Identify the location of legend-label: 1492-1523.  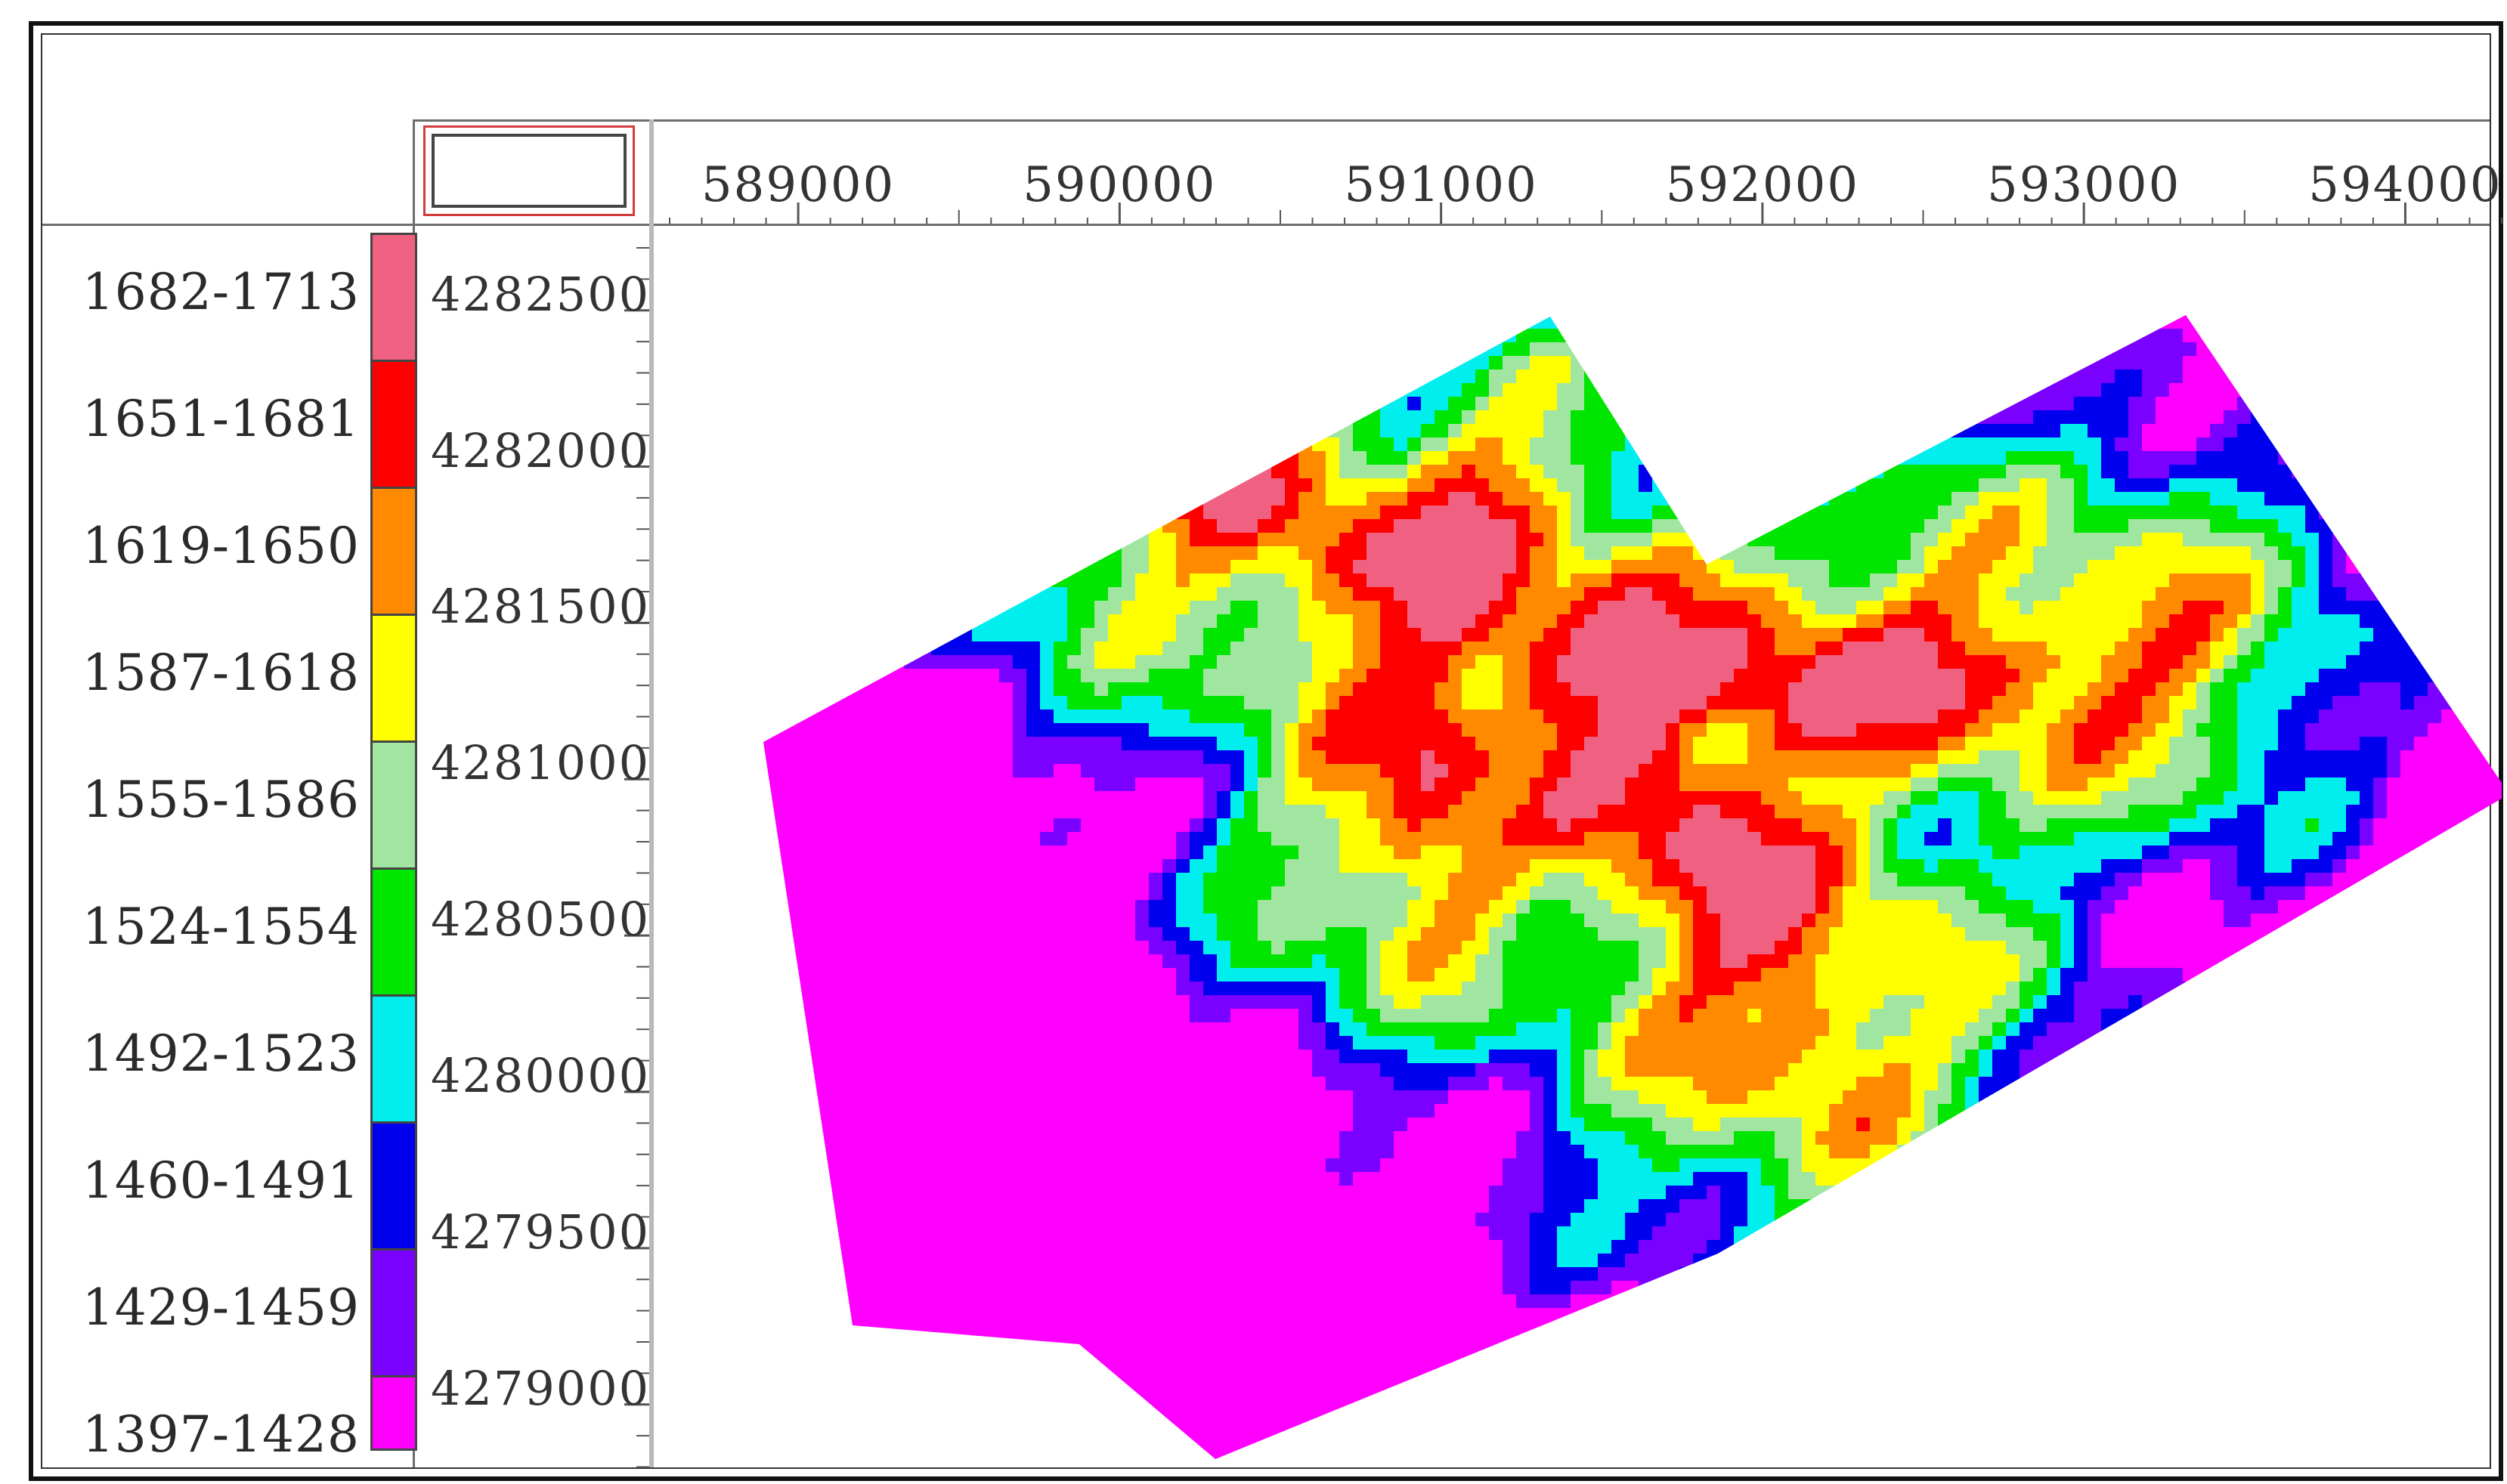
(221, 1054).